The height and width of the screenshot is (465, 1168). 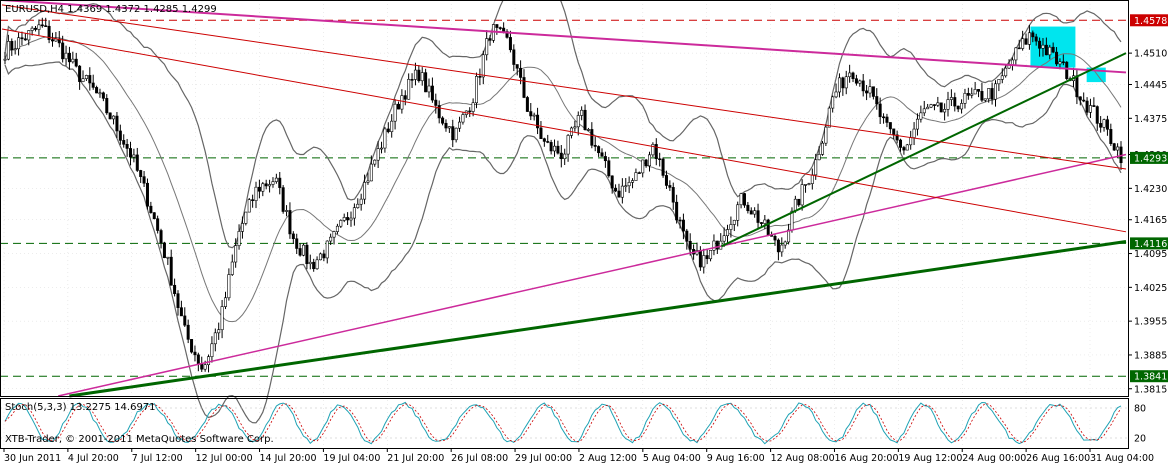 I want to click on x-tick-label: 30 Jun 2011, so click(x=32, y=458).